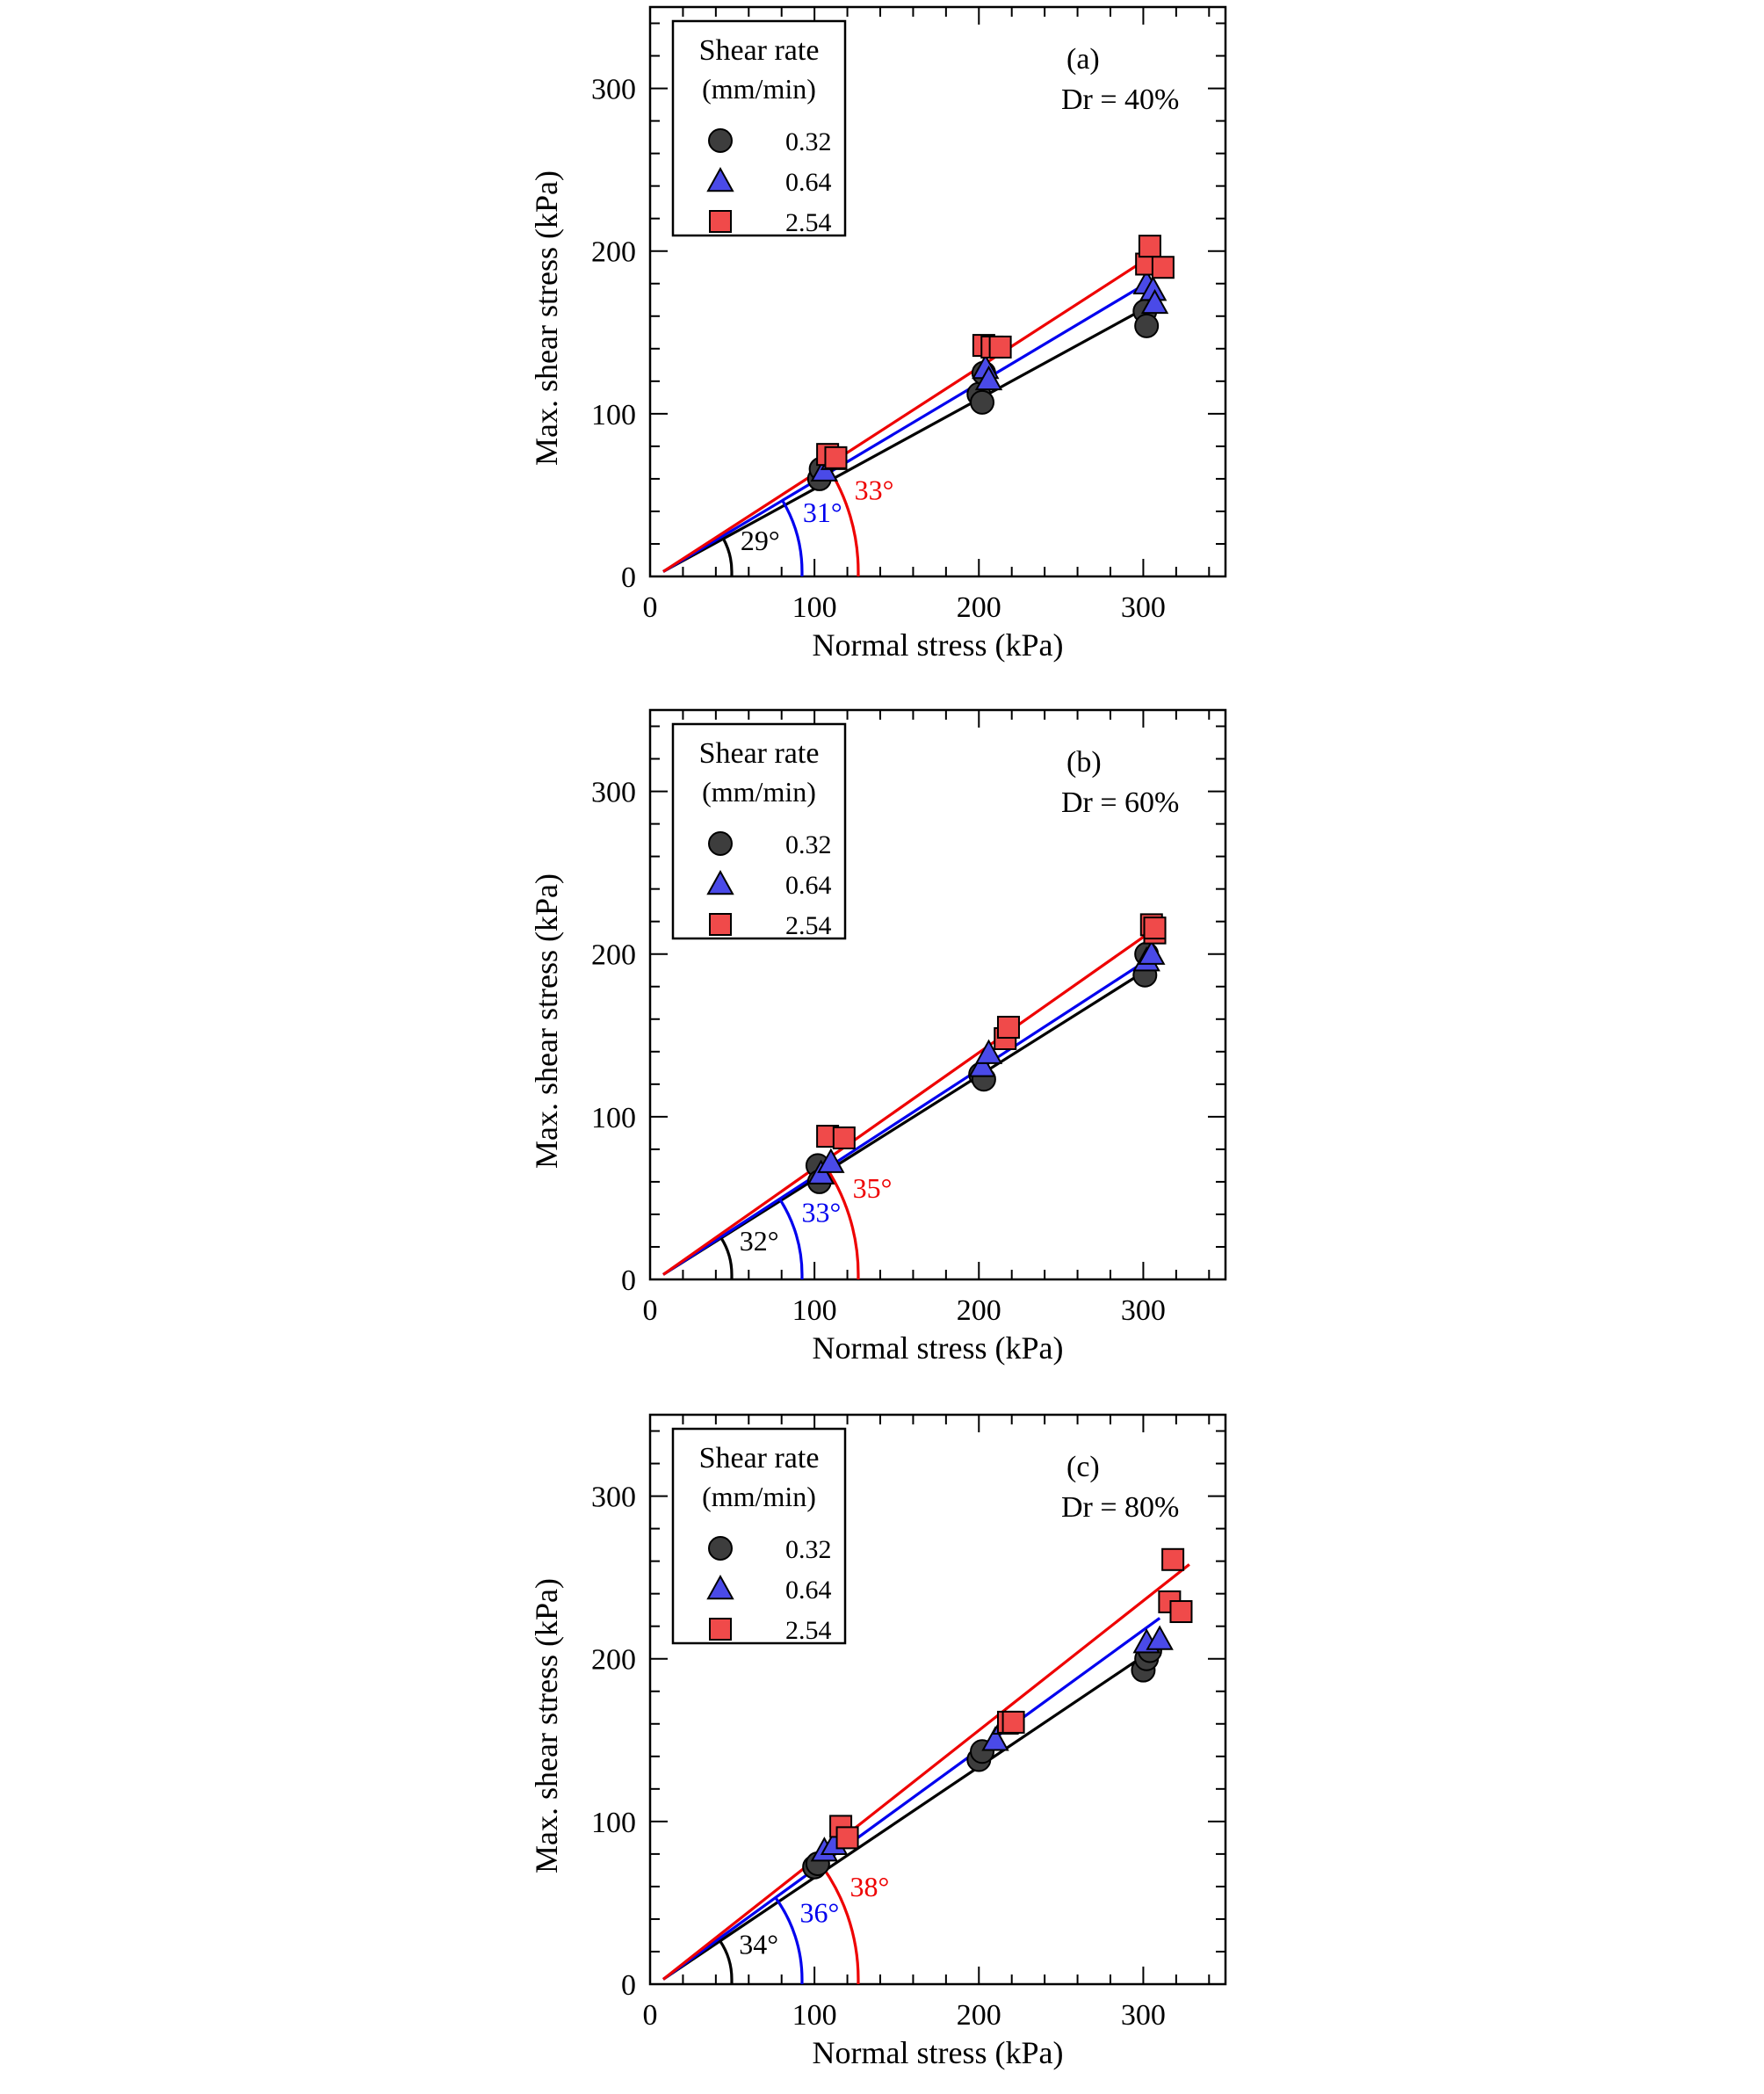  Describe the element at coordinates (760, 1241) in the screenshot. I see `angle-label: 32°` at that location.